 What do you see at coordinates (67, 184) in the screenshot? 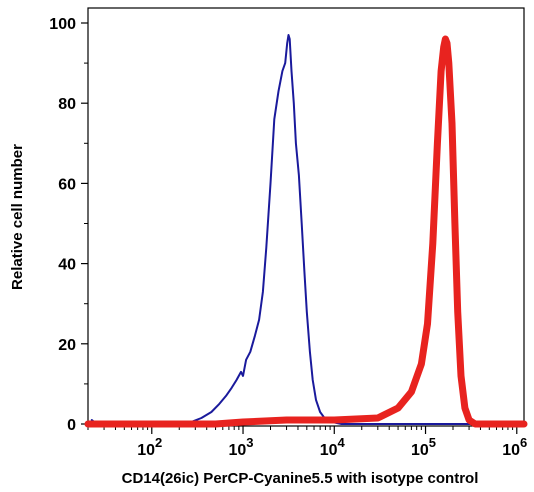
I see `y-tick-label: 60` at bounding box center [67, 184].